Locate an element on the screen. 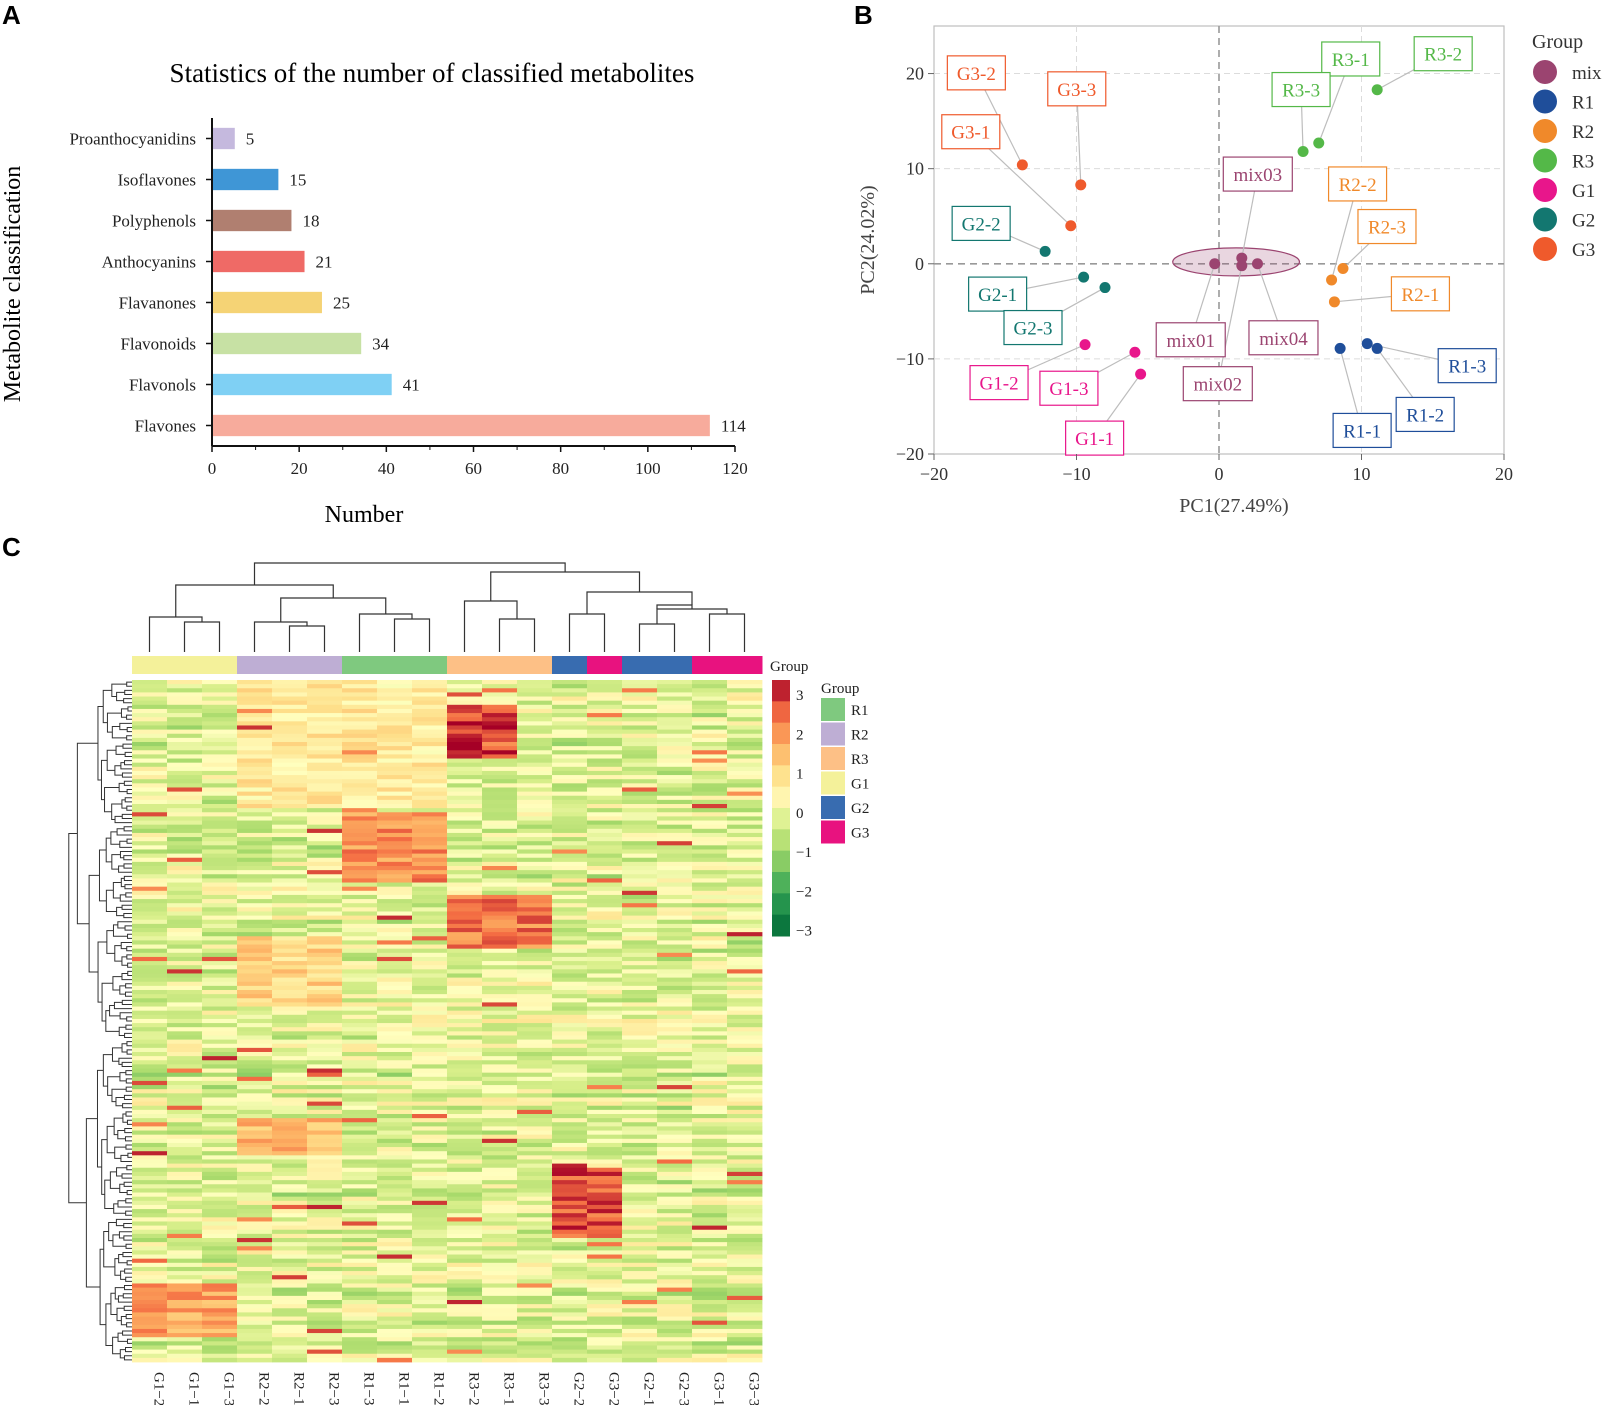  pca-point-label: R1-1 is located at coordinates (1362, 431).